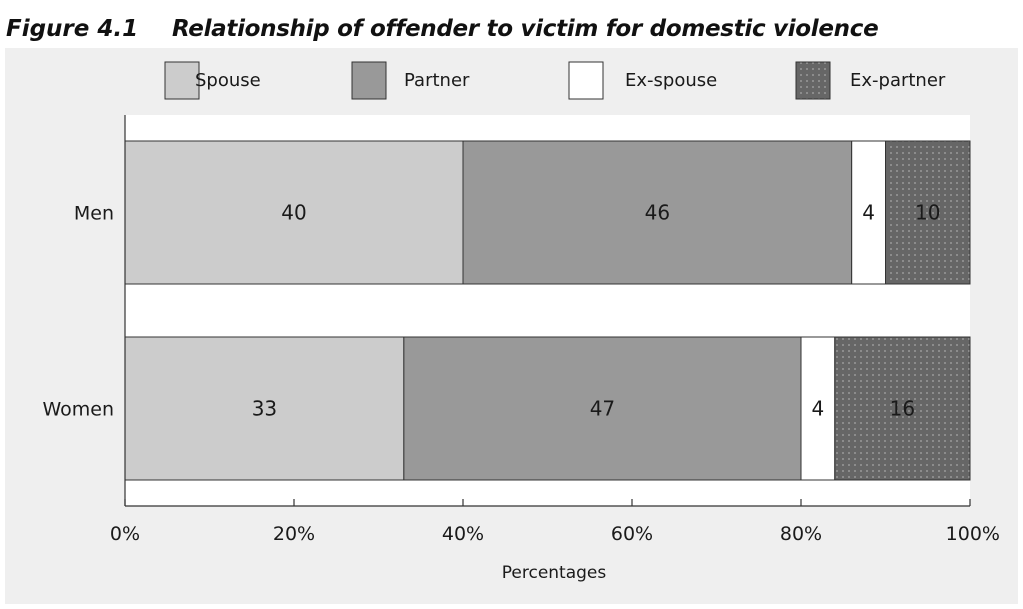 The width and height of the screenshot is (1023, 609). Describe the element at coordinates (72, 29) in the screenshot. I see `figure-number: Figure 4.1` at that location.